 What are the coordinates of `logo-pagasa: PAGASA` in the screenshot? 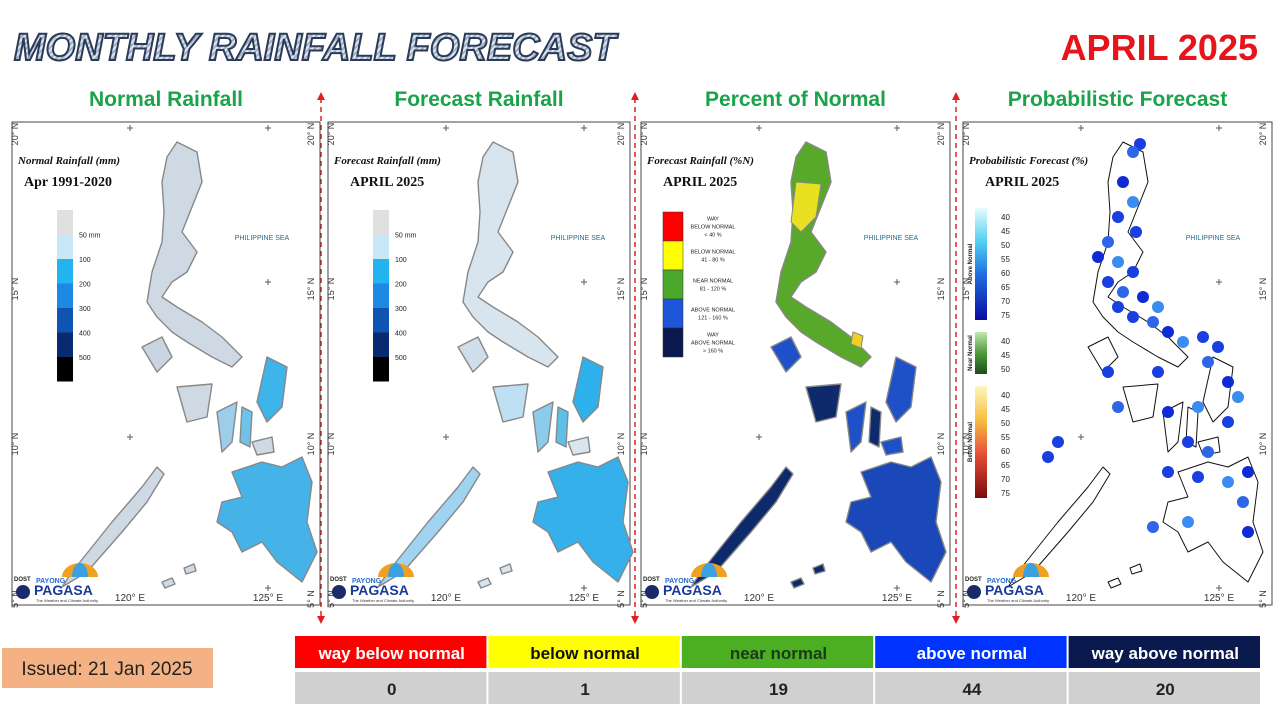 It's located at (692, 590).